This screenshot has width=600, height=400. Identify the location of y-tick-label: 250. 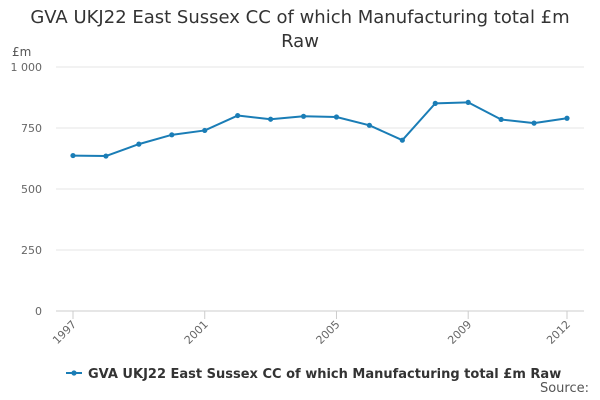
(31, 250).